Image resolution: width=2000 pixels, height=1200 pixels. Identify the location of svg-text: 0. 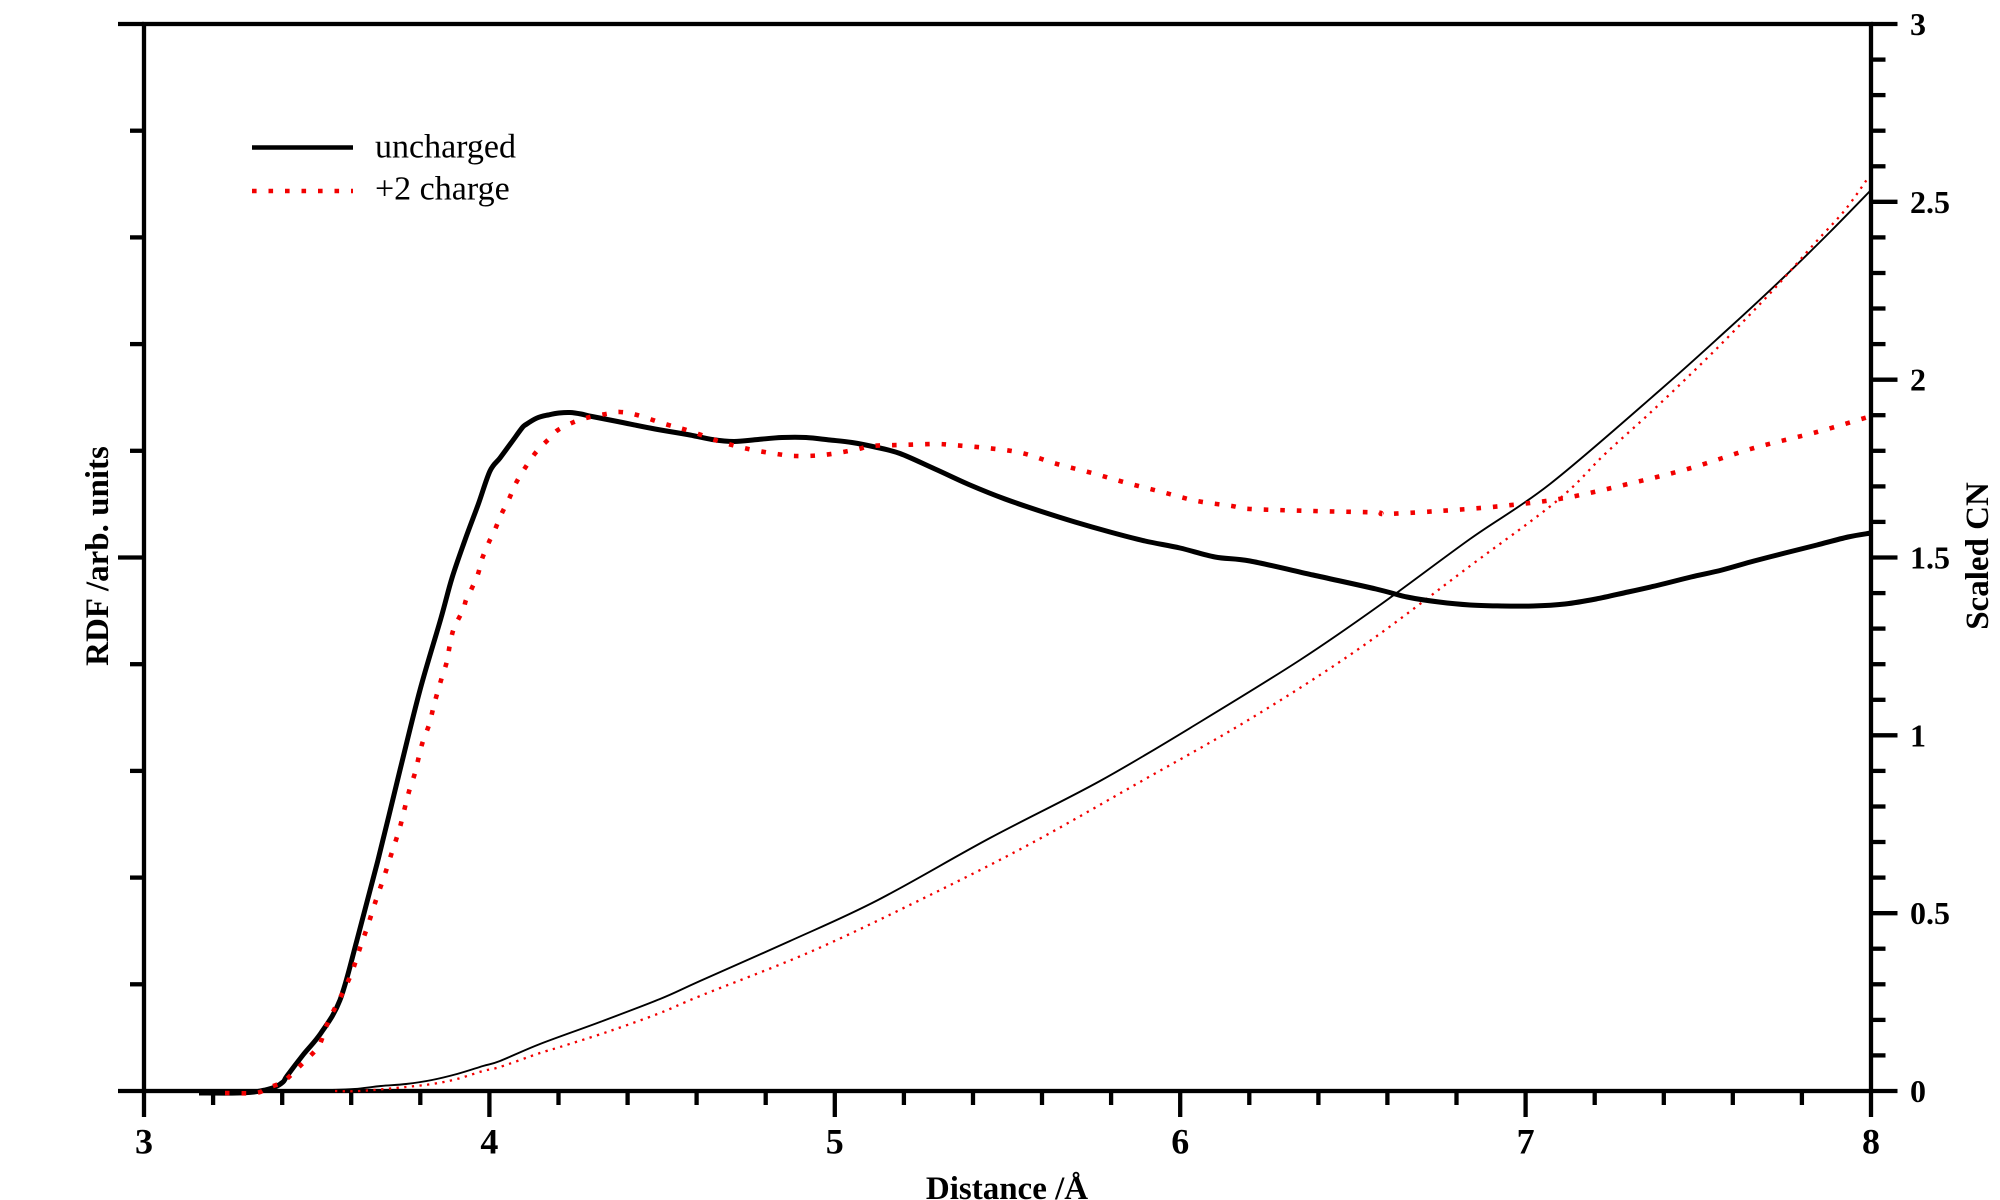
(1918, 1091).